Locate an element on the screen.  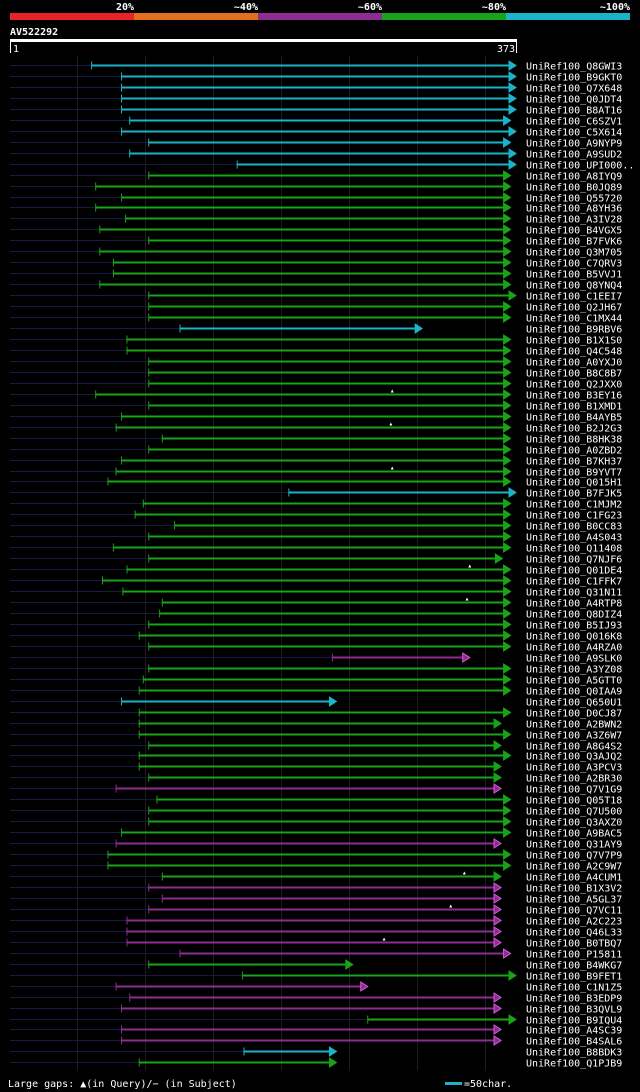
hit-row: UniRef100_B5VVJ1 is located at coordinates (316, 274).